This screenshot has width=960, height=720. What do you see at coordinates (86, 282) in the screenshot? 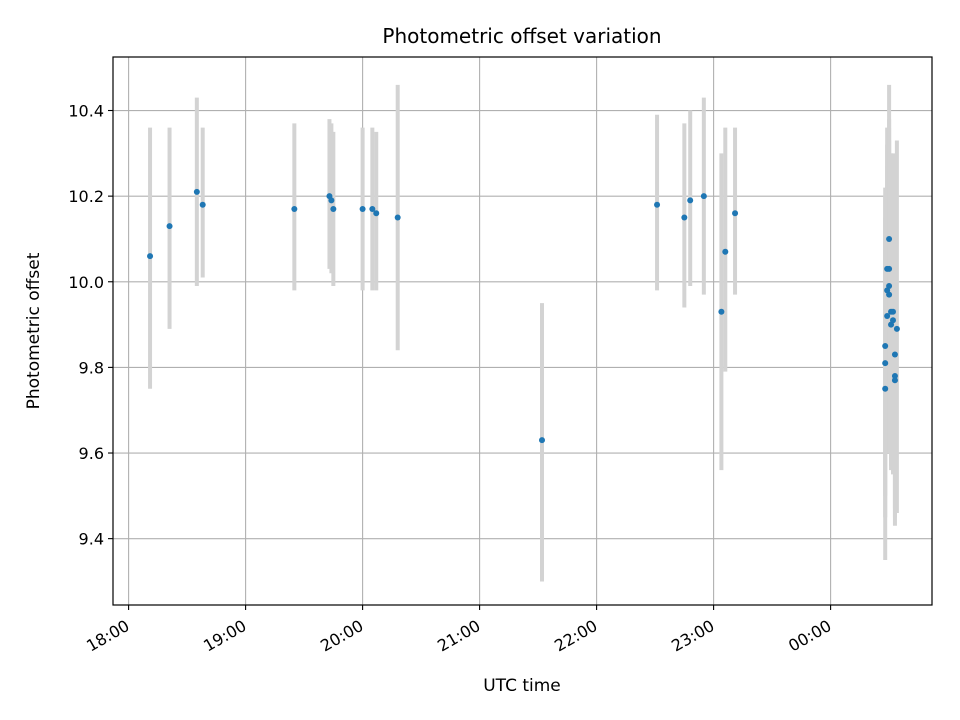
I see `y-tick-label: 10.0` at bounding box center [86, 282].